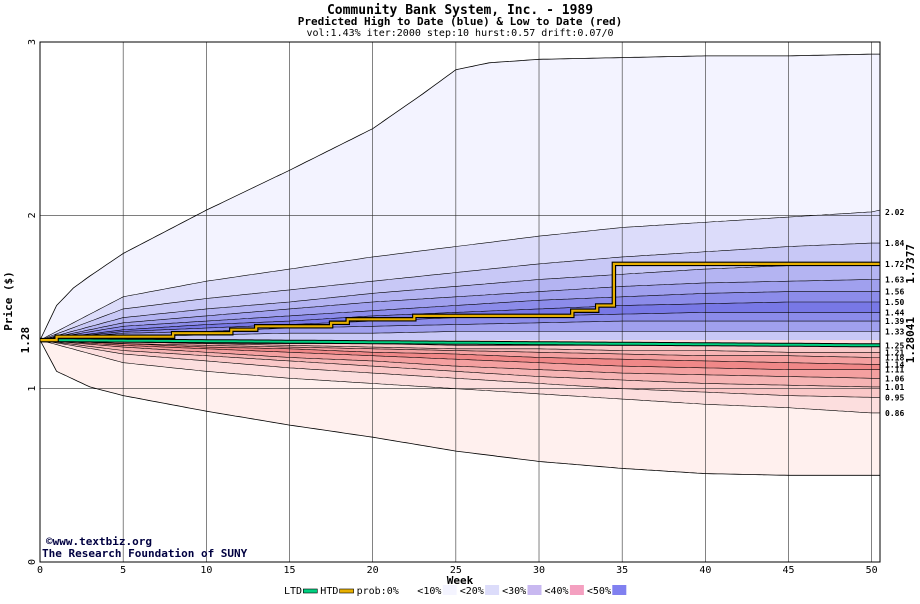 This screenshot has height=604, width=920. I want to click on end-value-label: 1.01, so click(894, 387).